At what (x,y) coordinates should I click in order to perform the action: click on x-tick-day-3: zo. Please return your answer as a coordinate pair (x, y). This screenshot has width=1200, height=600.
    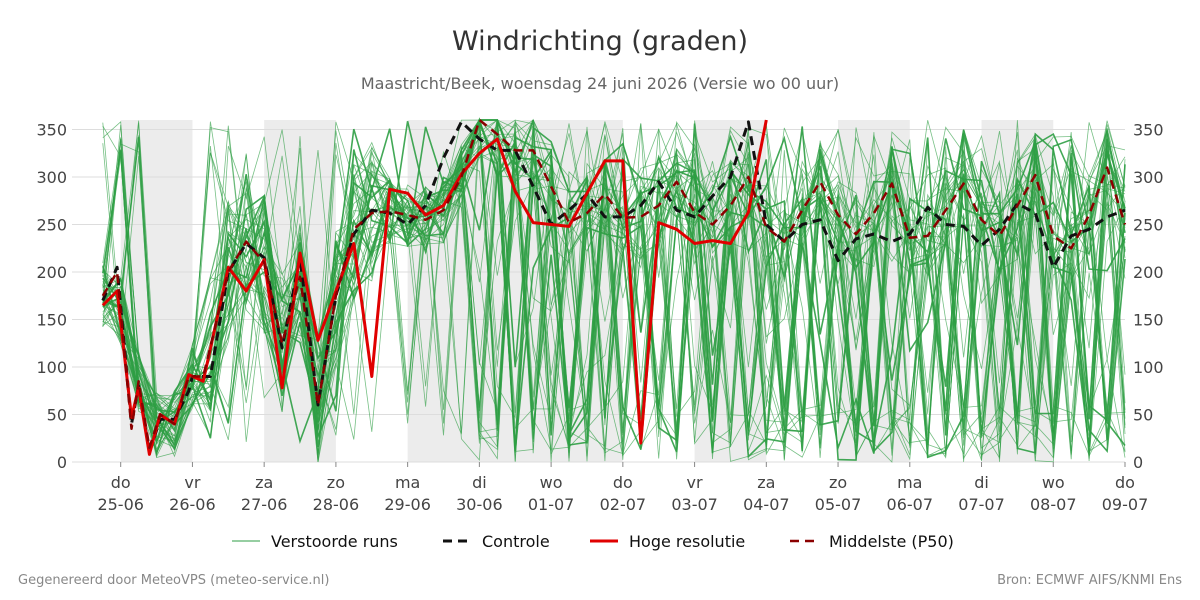
    Looking at the image, I should click on (336, 482).